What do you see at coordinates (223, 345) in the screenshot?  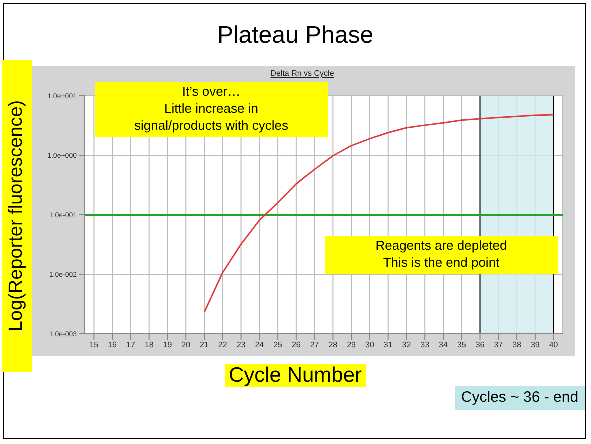 I see `x-tick-label: 22` at bounding box center [223, 345].